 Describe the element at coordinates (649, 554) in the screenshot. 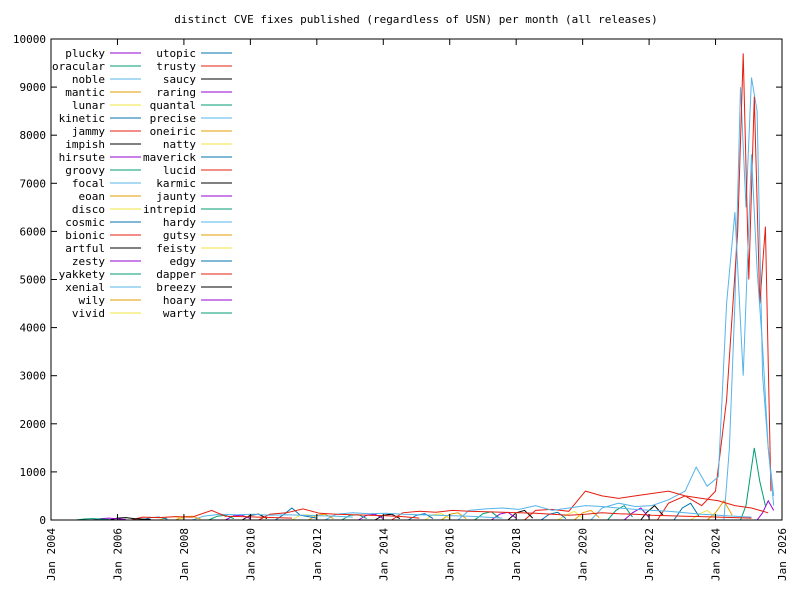

I see `x-tick-label: Jan 2022` at that location.